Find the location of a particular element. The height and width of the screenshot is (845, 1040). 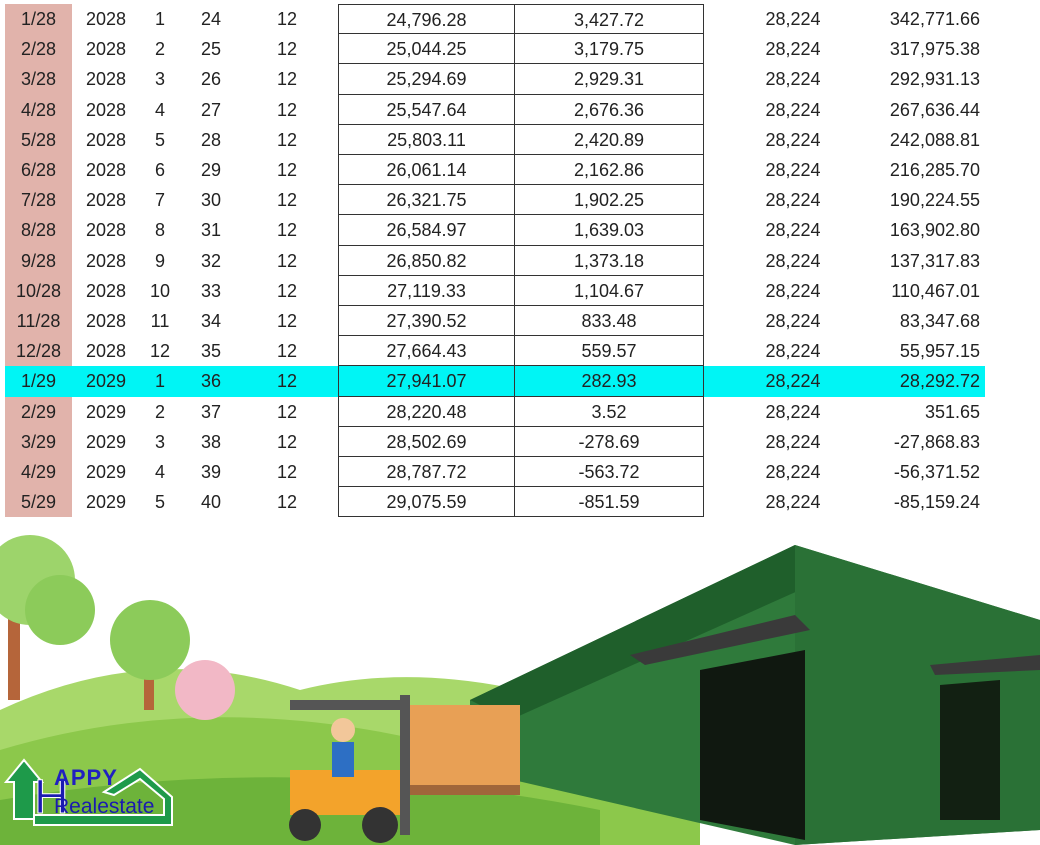

period-cell: 34 is located at coordinates (211, 321).